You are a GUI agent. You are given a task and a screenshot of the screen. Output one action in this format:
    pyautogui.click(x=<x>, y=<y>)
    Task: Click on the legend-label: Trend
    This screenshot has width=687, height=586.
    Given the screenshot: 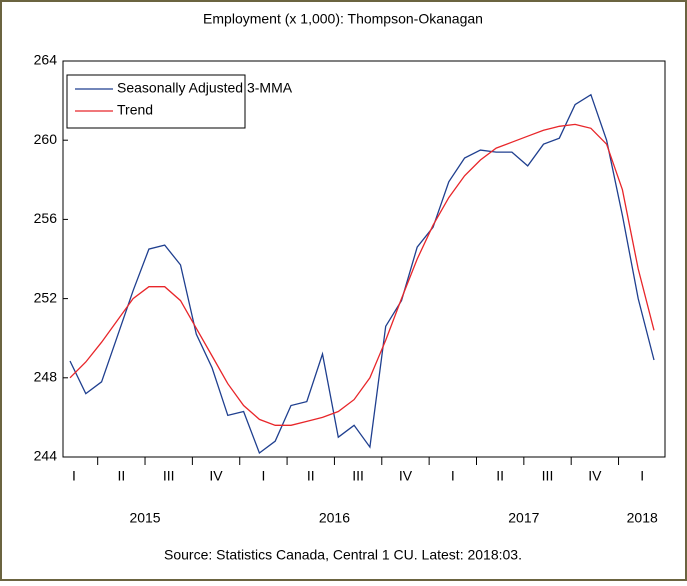 What is the action you would take?
    pyautogui.click(x=135, y=110)
    